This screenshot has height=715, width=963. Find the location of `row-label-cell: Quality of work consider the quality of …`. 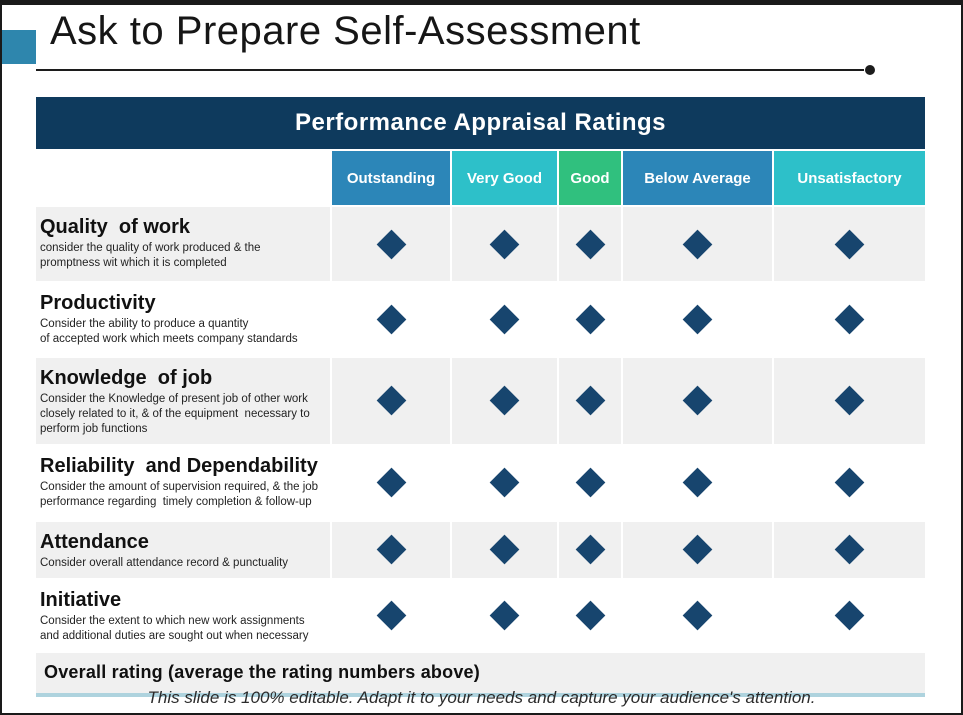

row-label-cell: Quality of work consider the quality of … is located at coordinates (183, 244).